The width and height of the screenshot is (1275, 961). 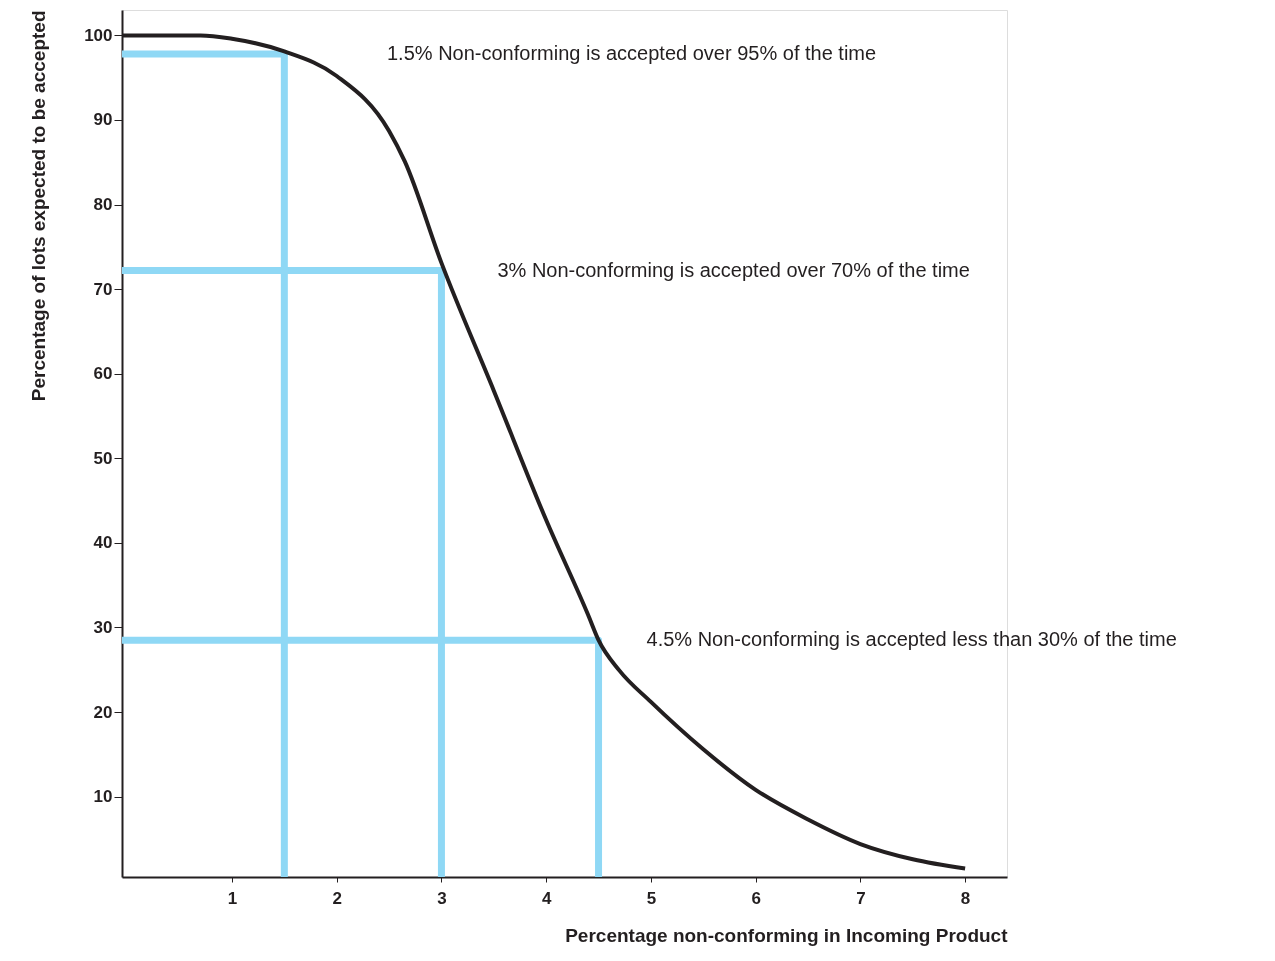 I want to click on x-tick-label: 2, so click(x=337, y=898).